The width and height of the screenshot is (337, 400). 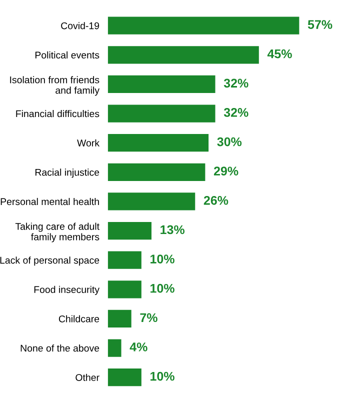 What do you see at coordinates (139, 347) in the screenshot?
I see `data-label: 4%` at bounding box center [139, 347].